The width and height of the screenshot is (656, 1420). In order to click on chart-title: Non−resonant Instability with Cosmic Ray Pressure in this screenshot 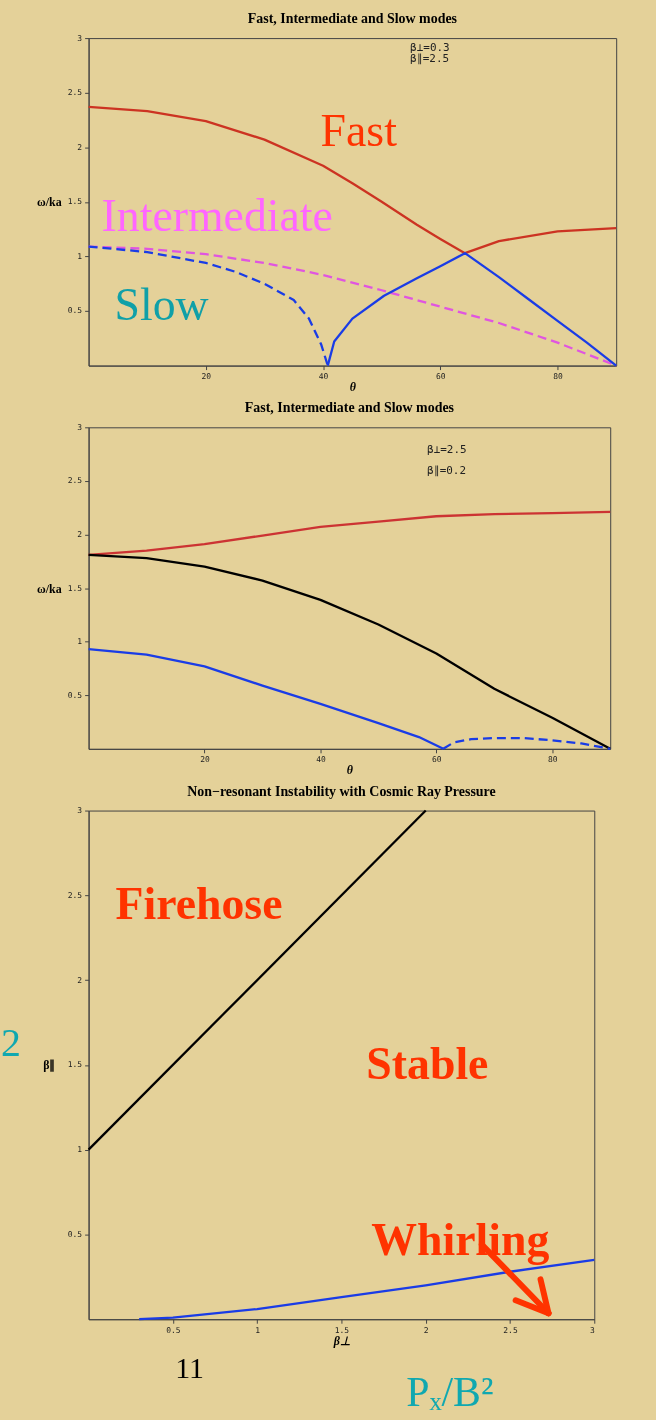, I will do `click(341, 791)`.